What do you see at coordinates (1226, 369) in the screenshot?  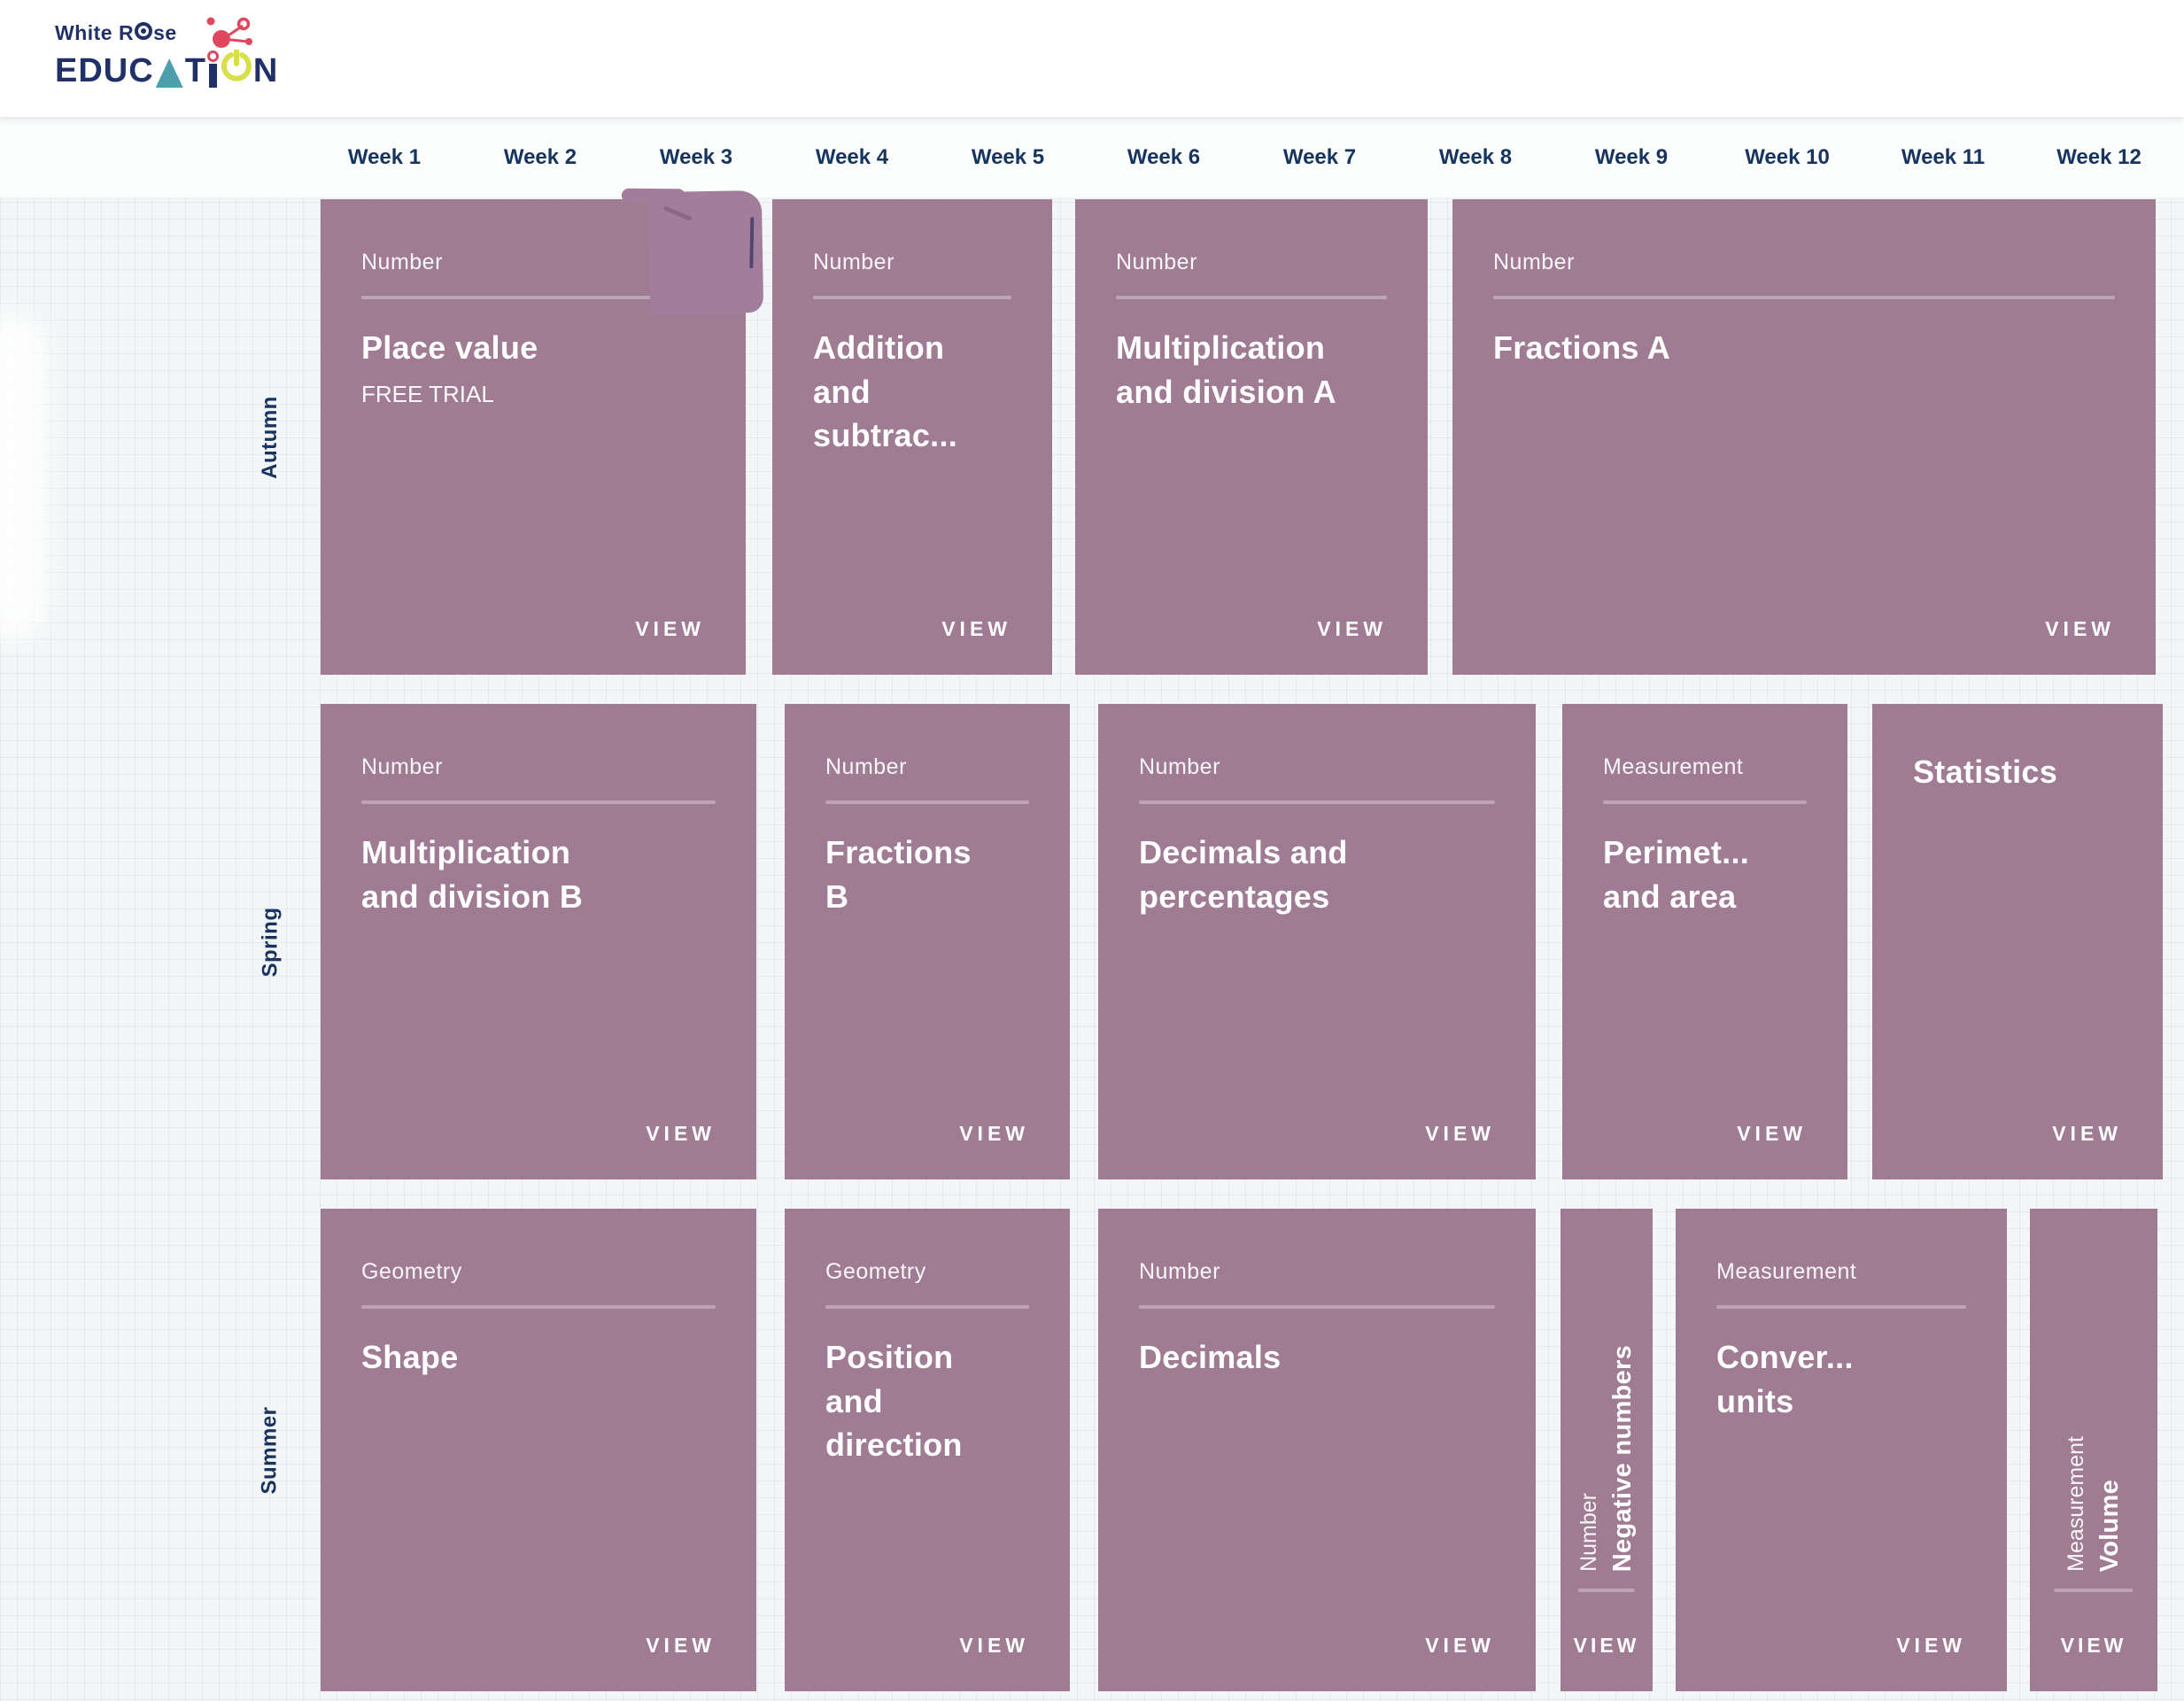 I see `card-title: Multiplication and division A` at bounding box center [1226, 369].